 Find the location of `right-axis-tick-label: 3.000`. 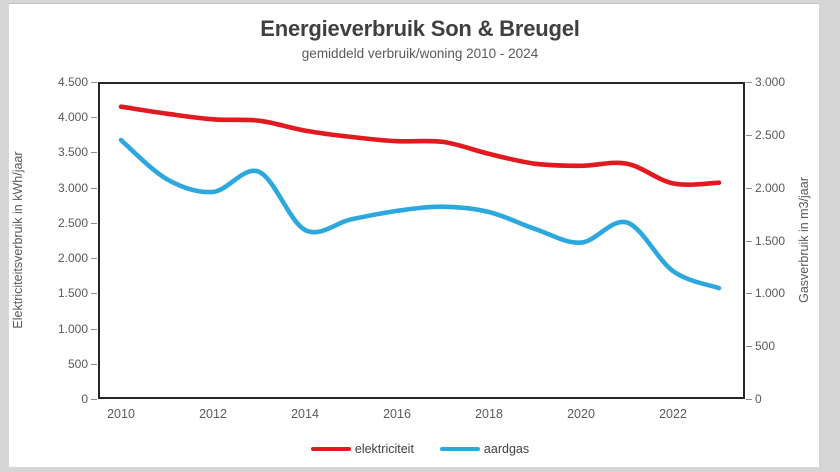

right-axis-tick-label: 3.000 is located at coordinates (770, 82).